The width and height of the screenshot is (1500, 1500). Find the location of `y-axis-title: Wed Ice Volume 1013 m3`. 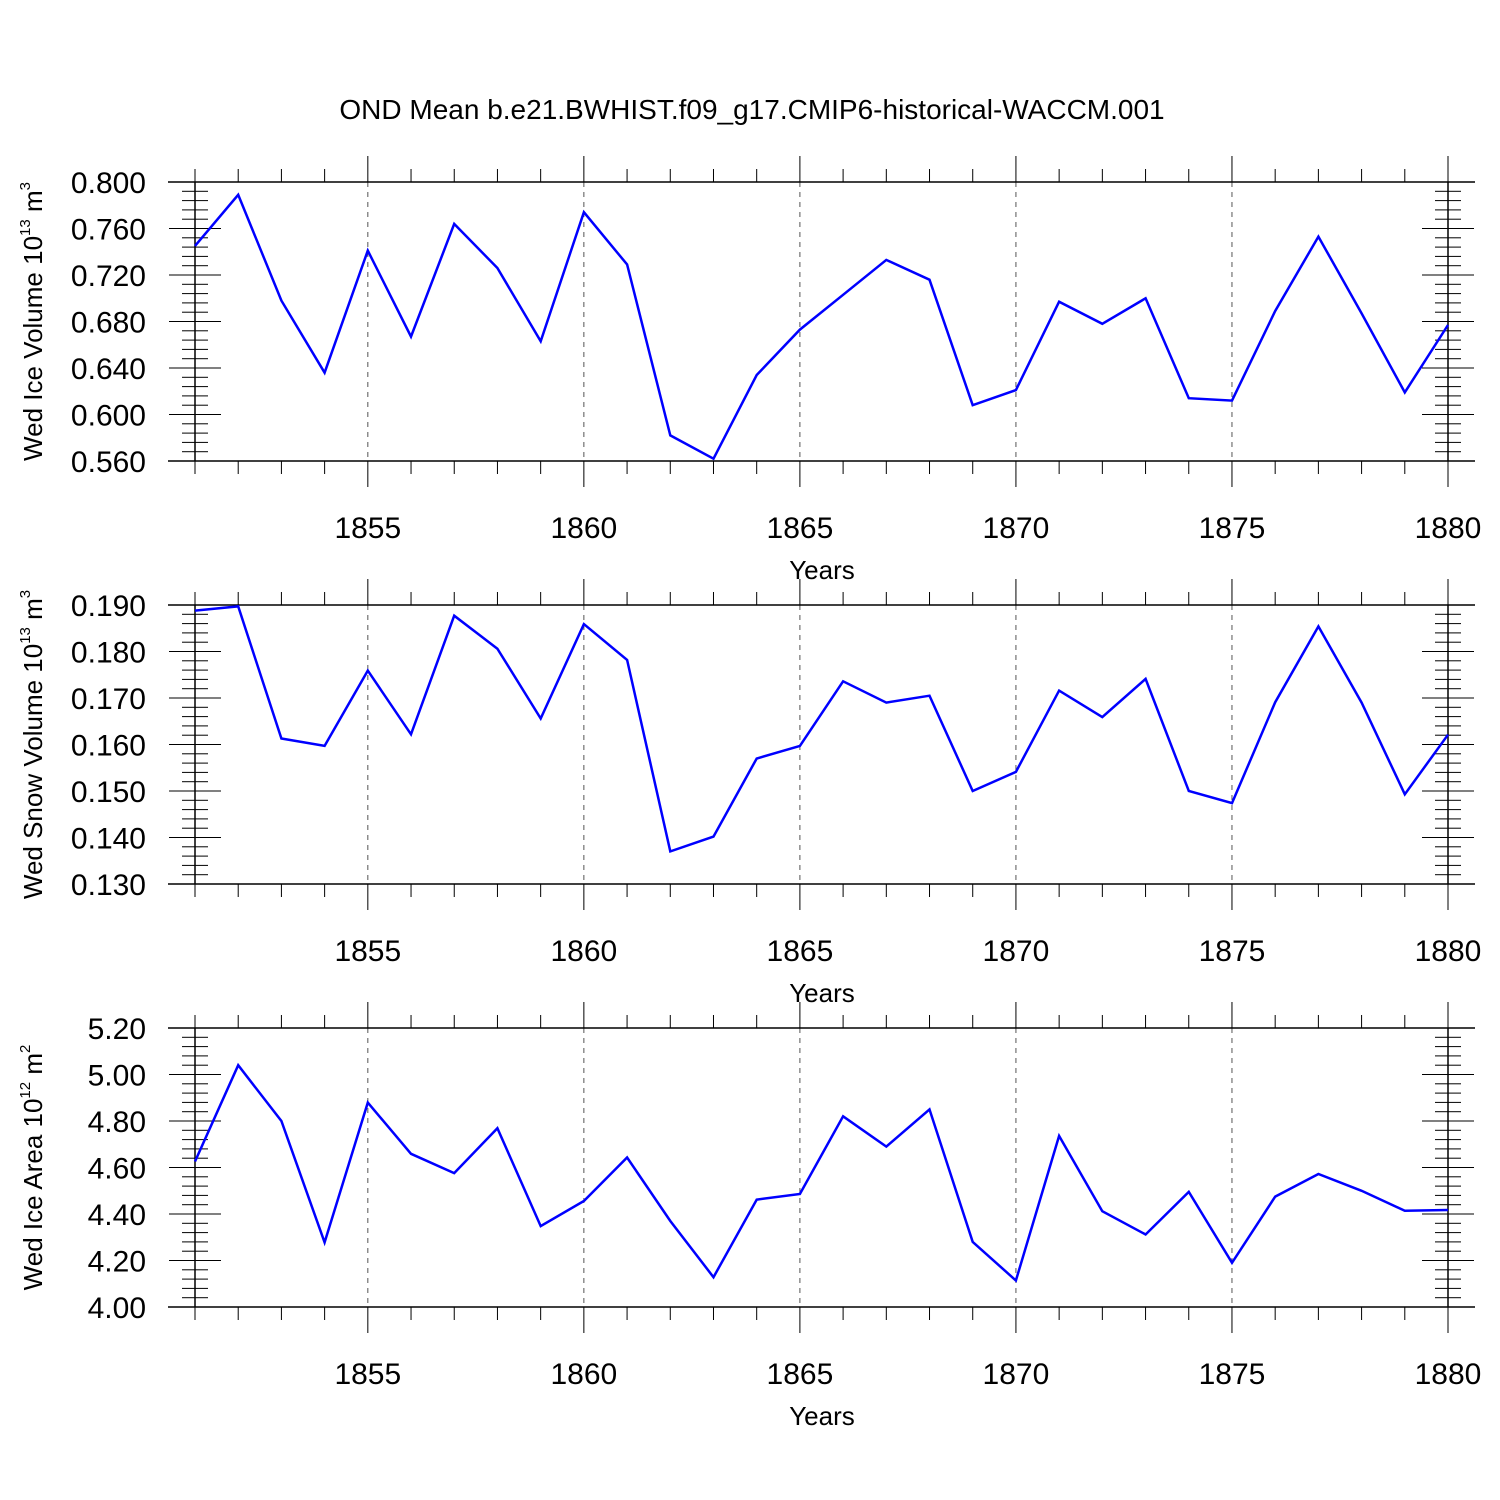

y-axis-title: Wed Ice Volume 1013 m3 is located at coordinates (32, 321).